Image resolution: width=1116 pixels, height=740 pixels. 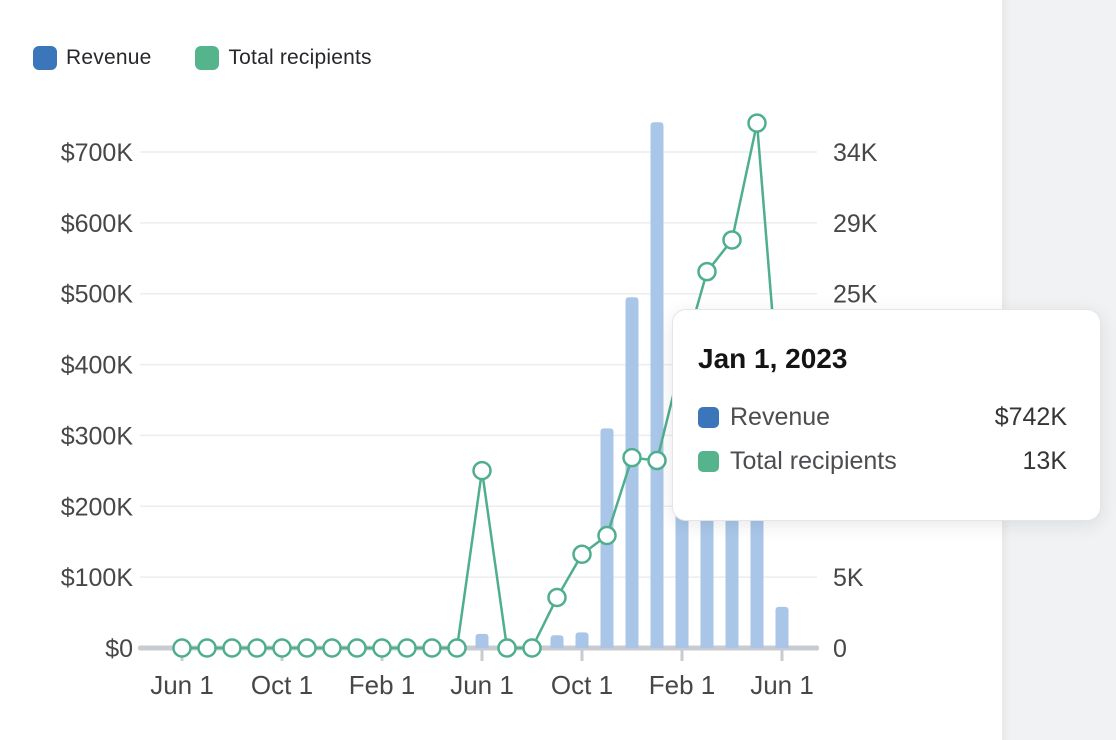 What do you see at coordinates (97, 507) in the screenshot?
I see `svg-text: $200K` at bounding box center [97, 507].